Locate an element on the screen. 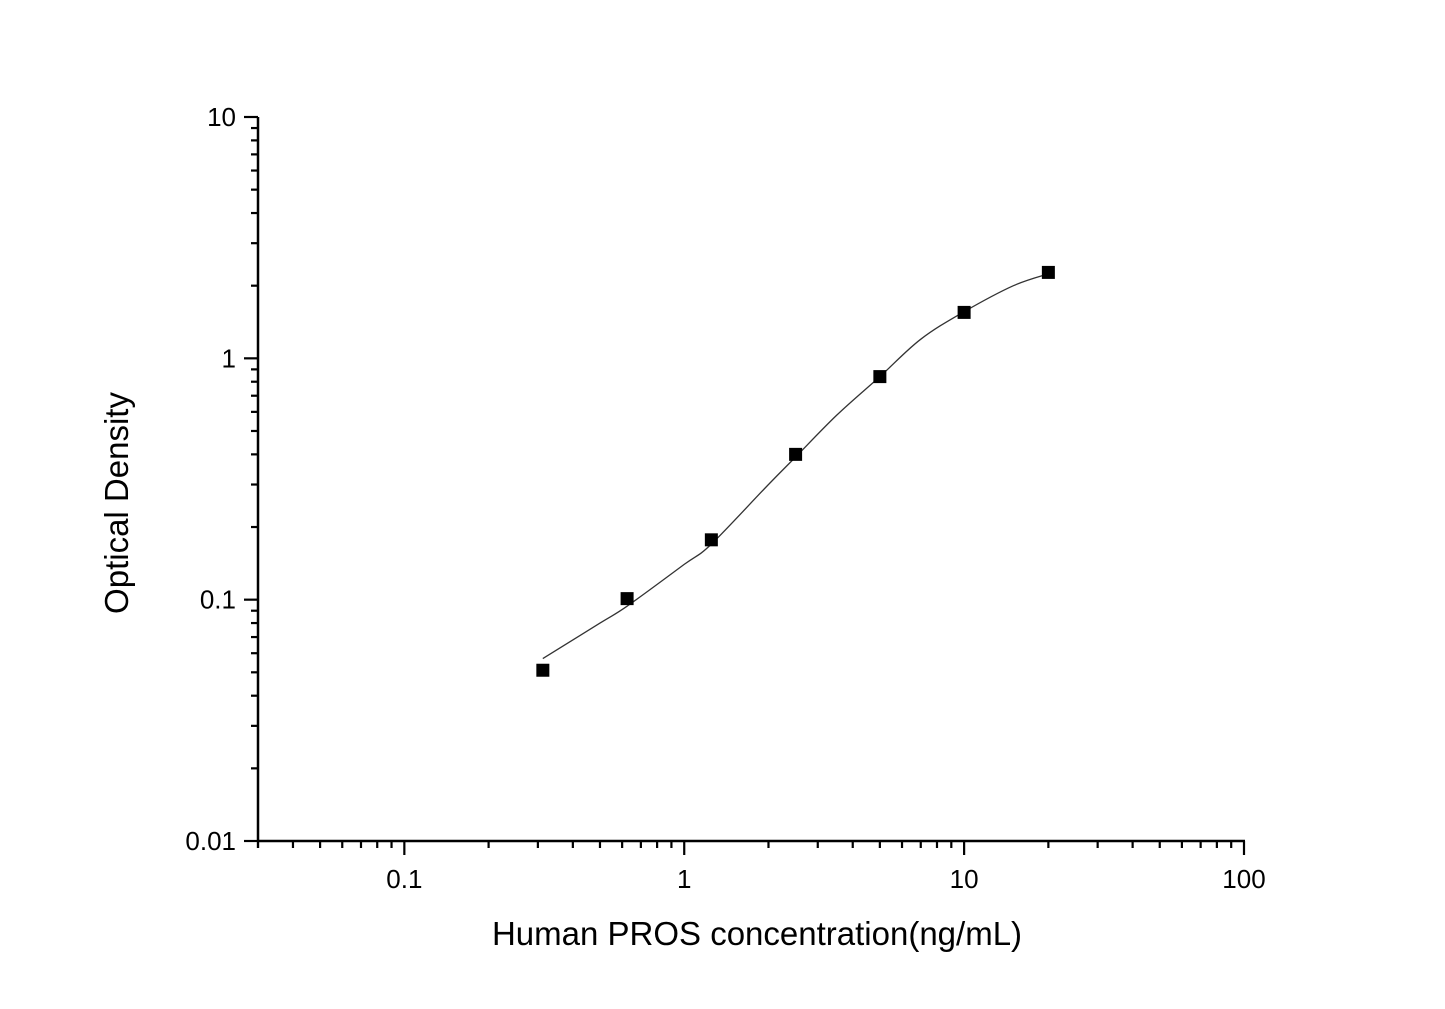 The image size is (1445, 1009). data-points is located at coordinates (795, 471).